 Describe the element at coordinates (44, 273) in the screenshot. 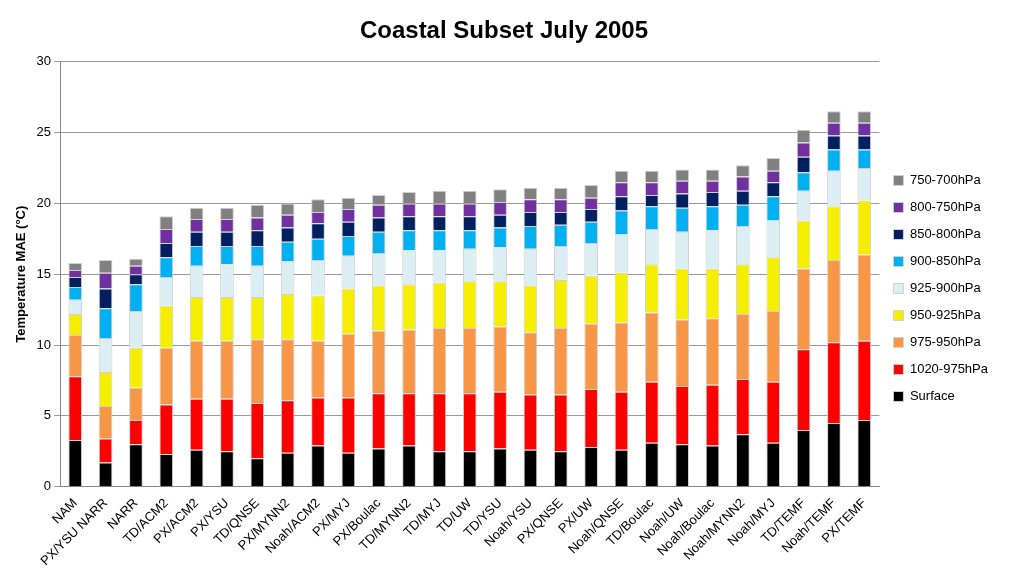

I see `y-tick-label: 15` at that location.